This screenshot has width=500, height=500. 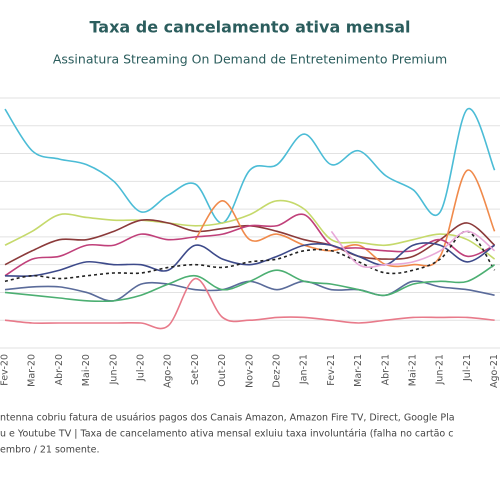 I want to click on x-tick-label: Mai-20, so click(x=86, y=370).